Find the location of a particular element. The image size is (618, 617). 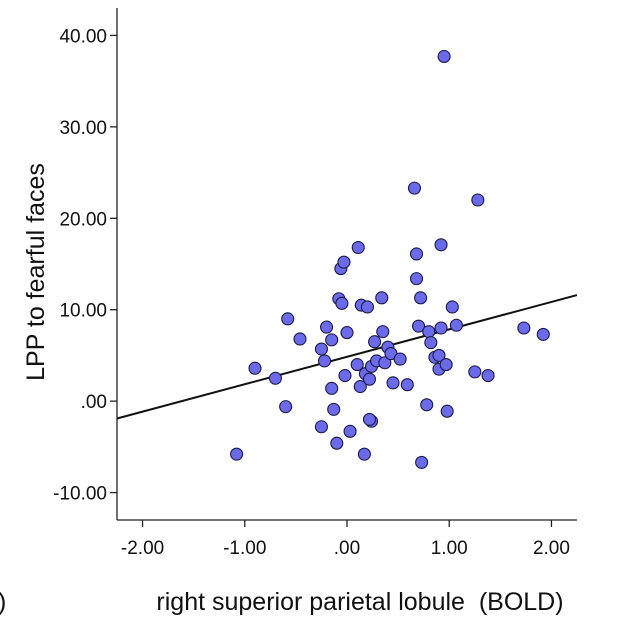

y-tick-label: .00 is located at coordinates (94, 402).